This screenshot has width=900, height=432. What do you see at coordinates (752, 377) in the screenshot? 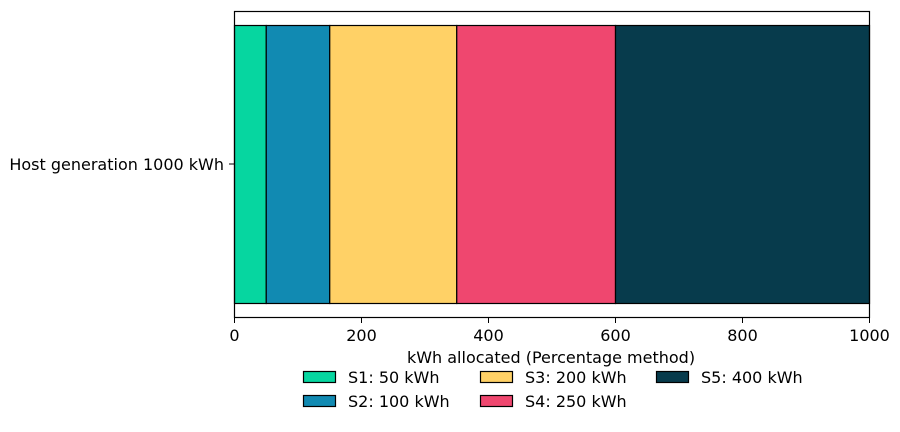
I see `legend-label: S5: 400 kWh` at bounding box center [752, 377].